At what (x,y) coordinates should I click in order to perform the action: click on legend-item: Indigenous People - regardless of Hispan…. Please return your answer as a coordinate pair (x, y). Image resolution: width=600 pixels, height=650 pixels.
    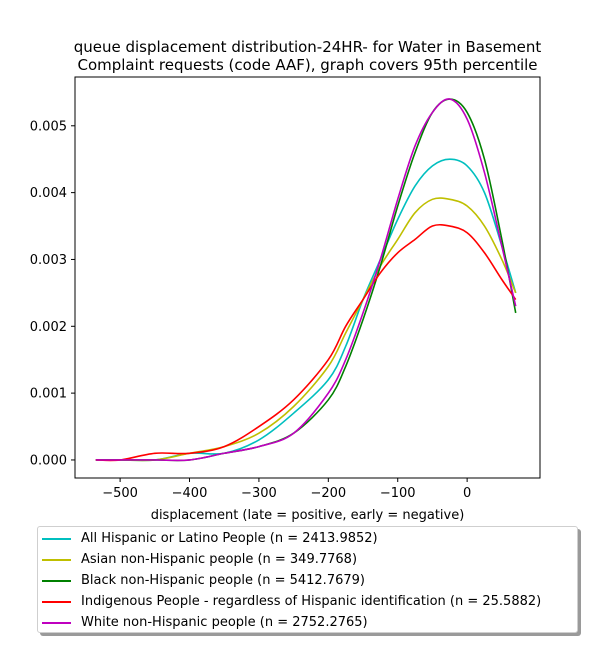
    Looking at the image, I should click on (309, 601).